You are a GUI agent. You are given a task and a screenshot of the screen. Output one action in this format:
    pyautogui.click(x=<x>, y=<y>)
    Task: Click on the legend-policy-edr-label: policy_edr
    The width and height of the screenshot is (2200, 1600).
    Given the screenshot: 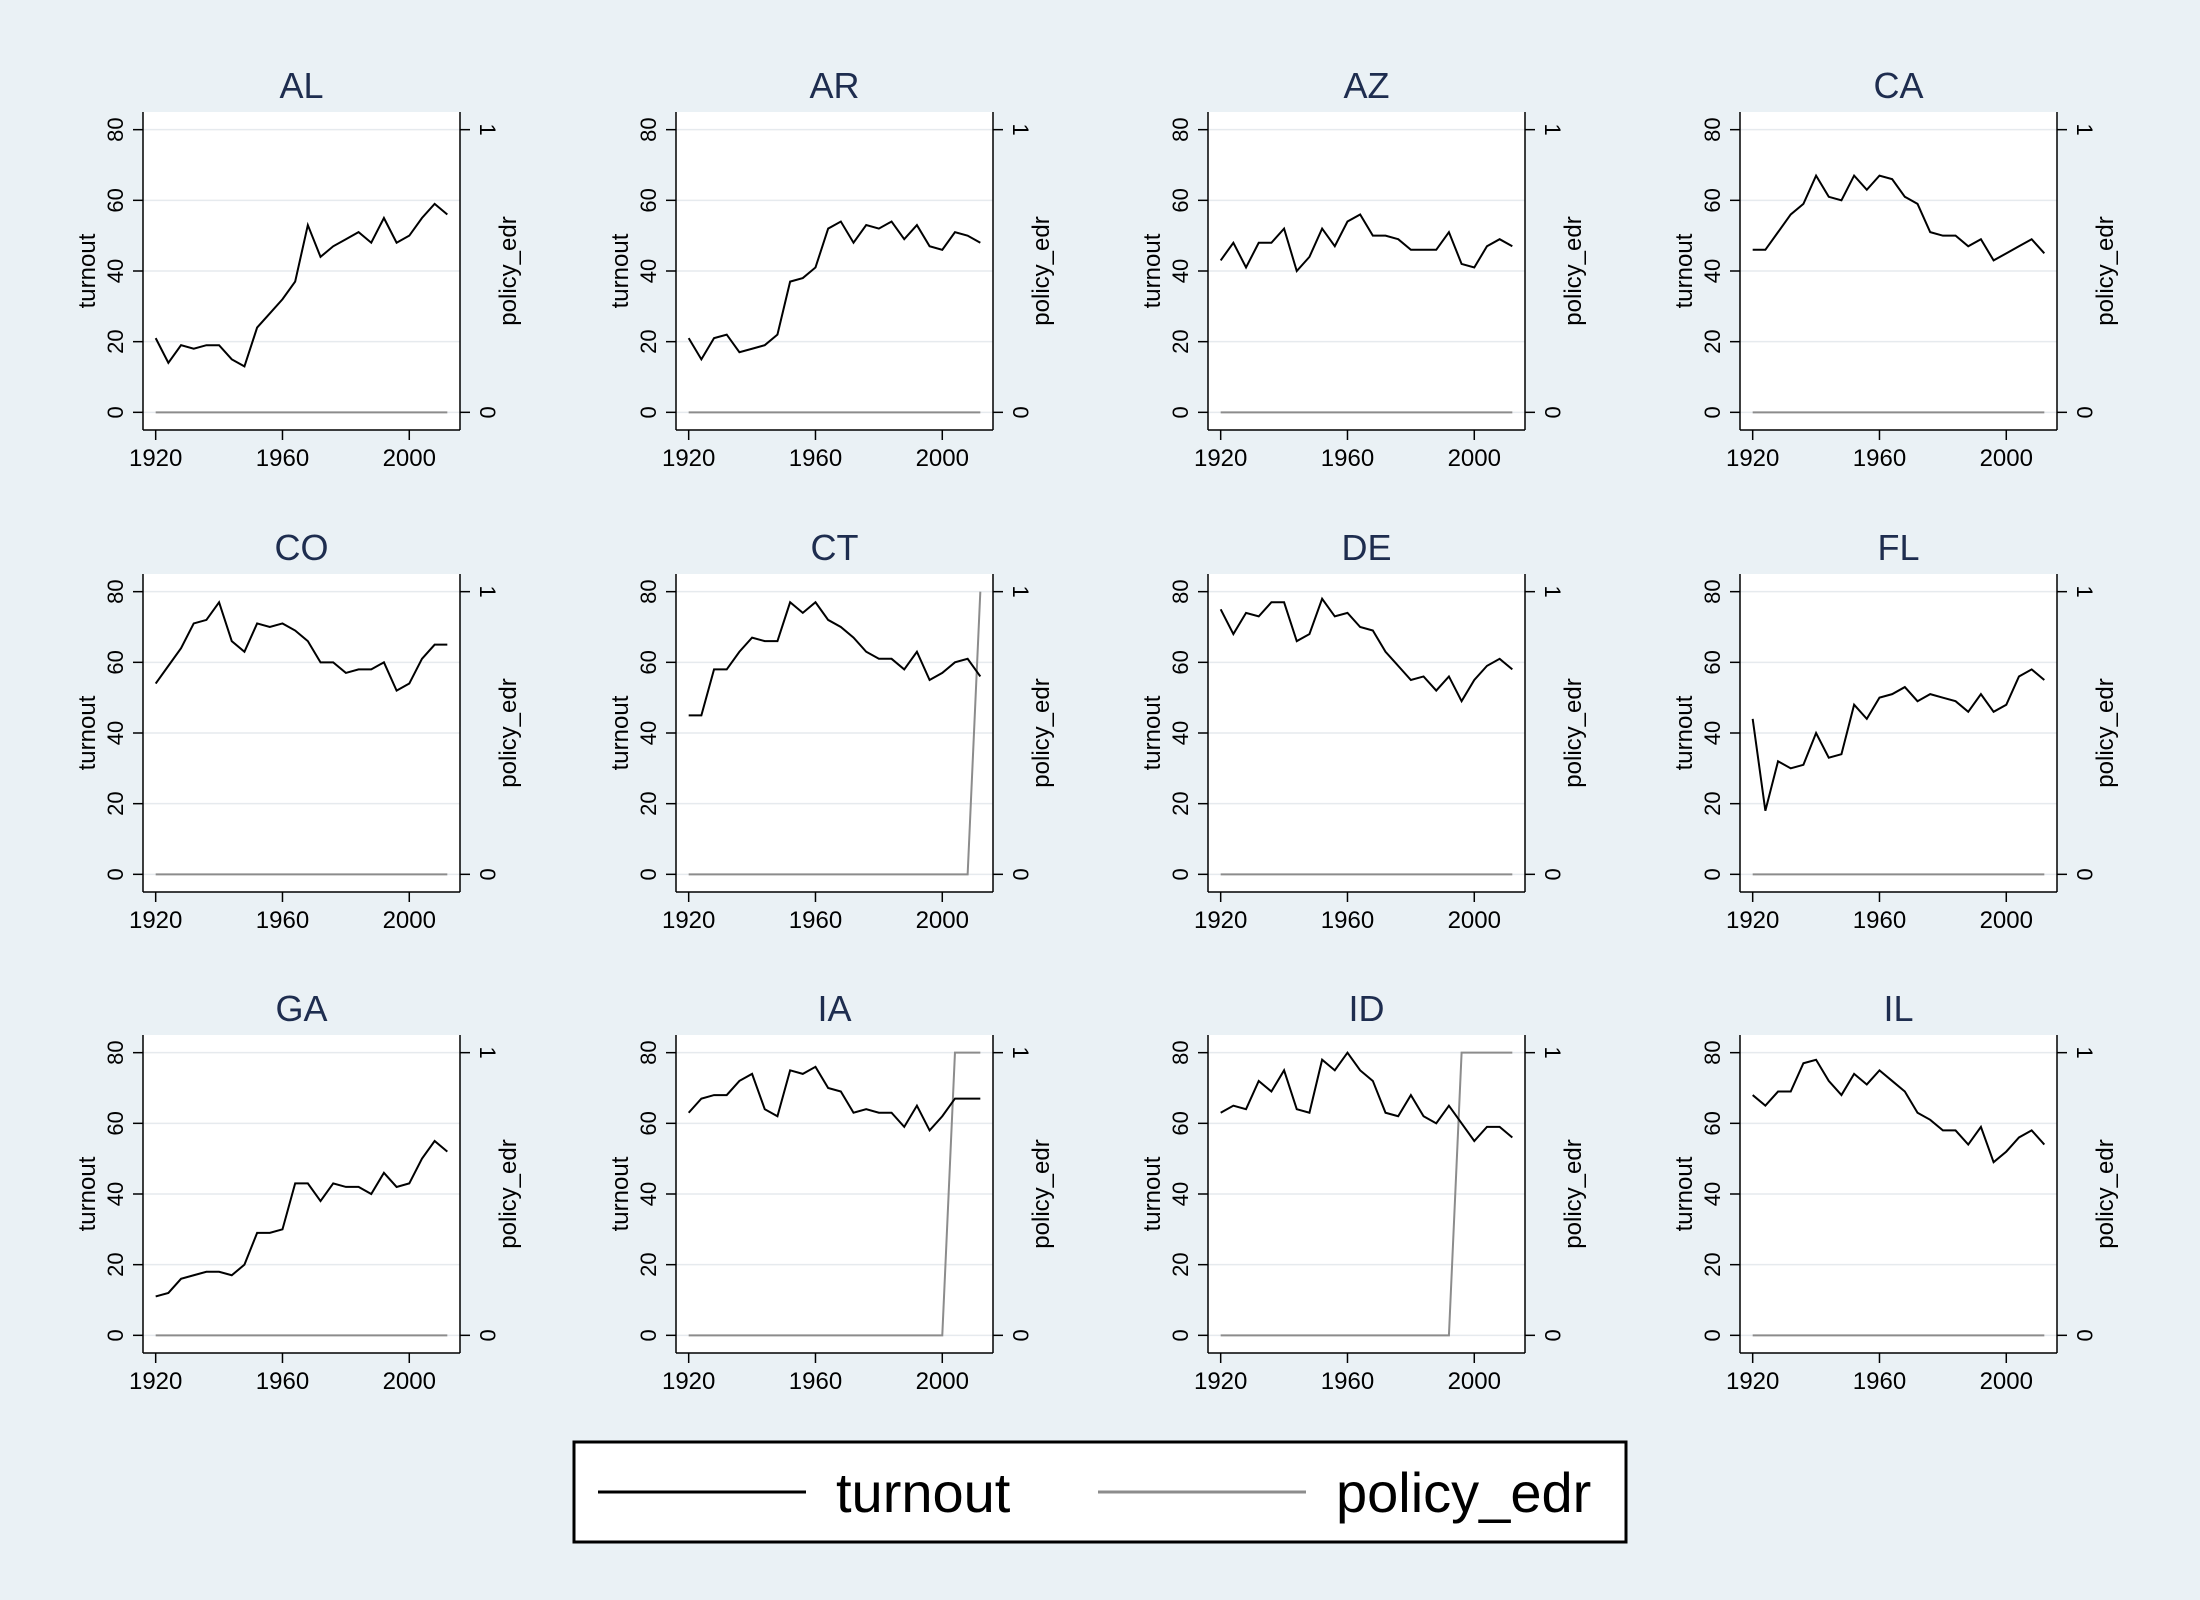 What is the action you would take?
    pyautogui.click(x=1463, y=1492)
    